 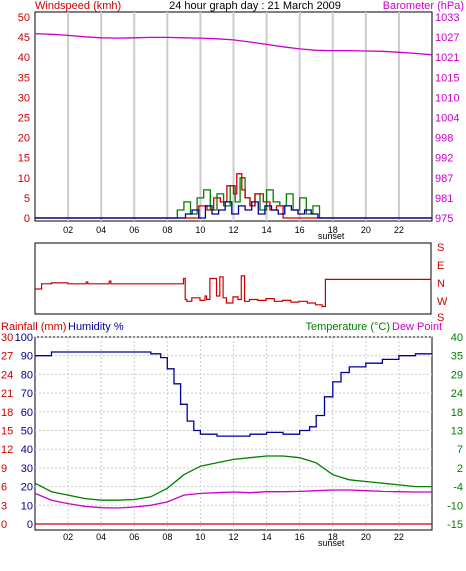 I want to click on series-line-green, so click(x=233, y=478).